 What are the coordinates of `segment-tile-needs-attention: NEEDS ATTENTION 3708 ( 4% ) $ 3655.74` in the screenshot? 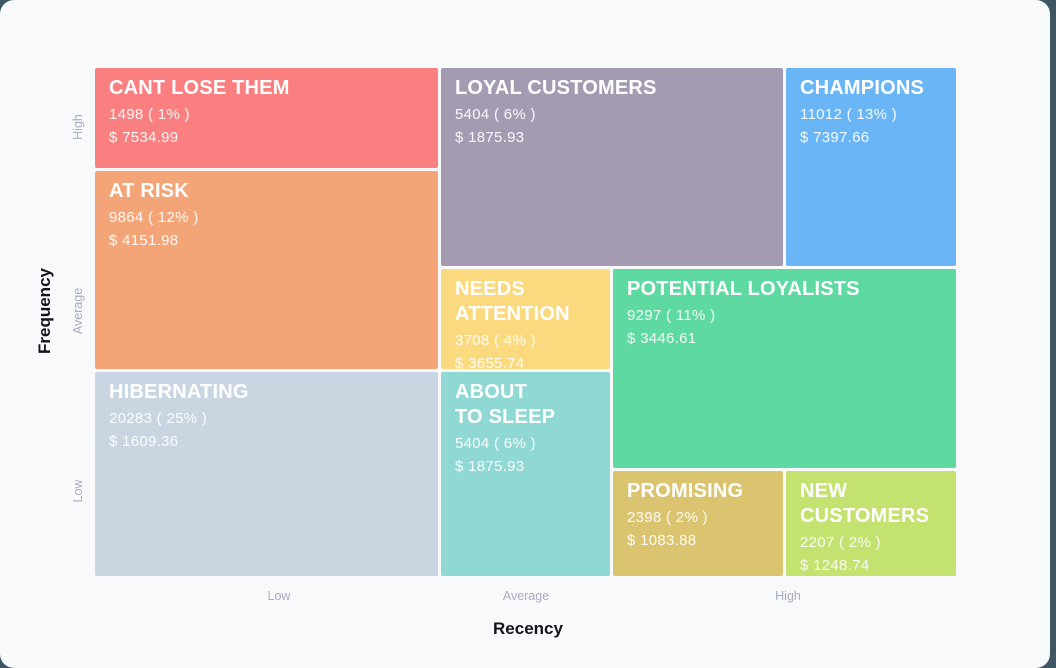 It's located at (525, 319).